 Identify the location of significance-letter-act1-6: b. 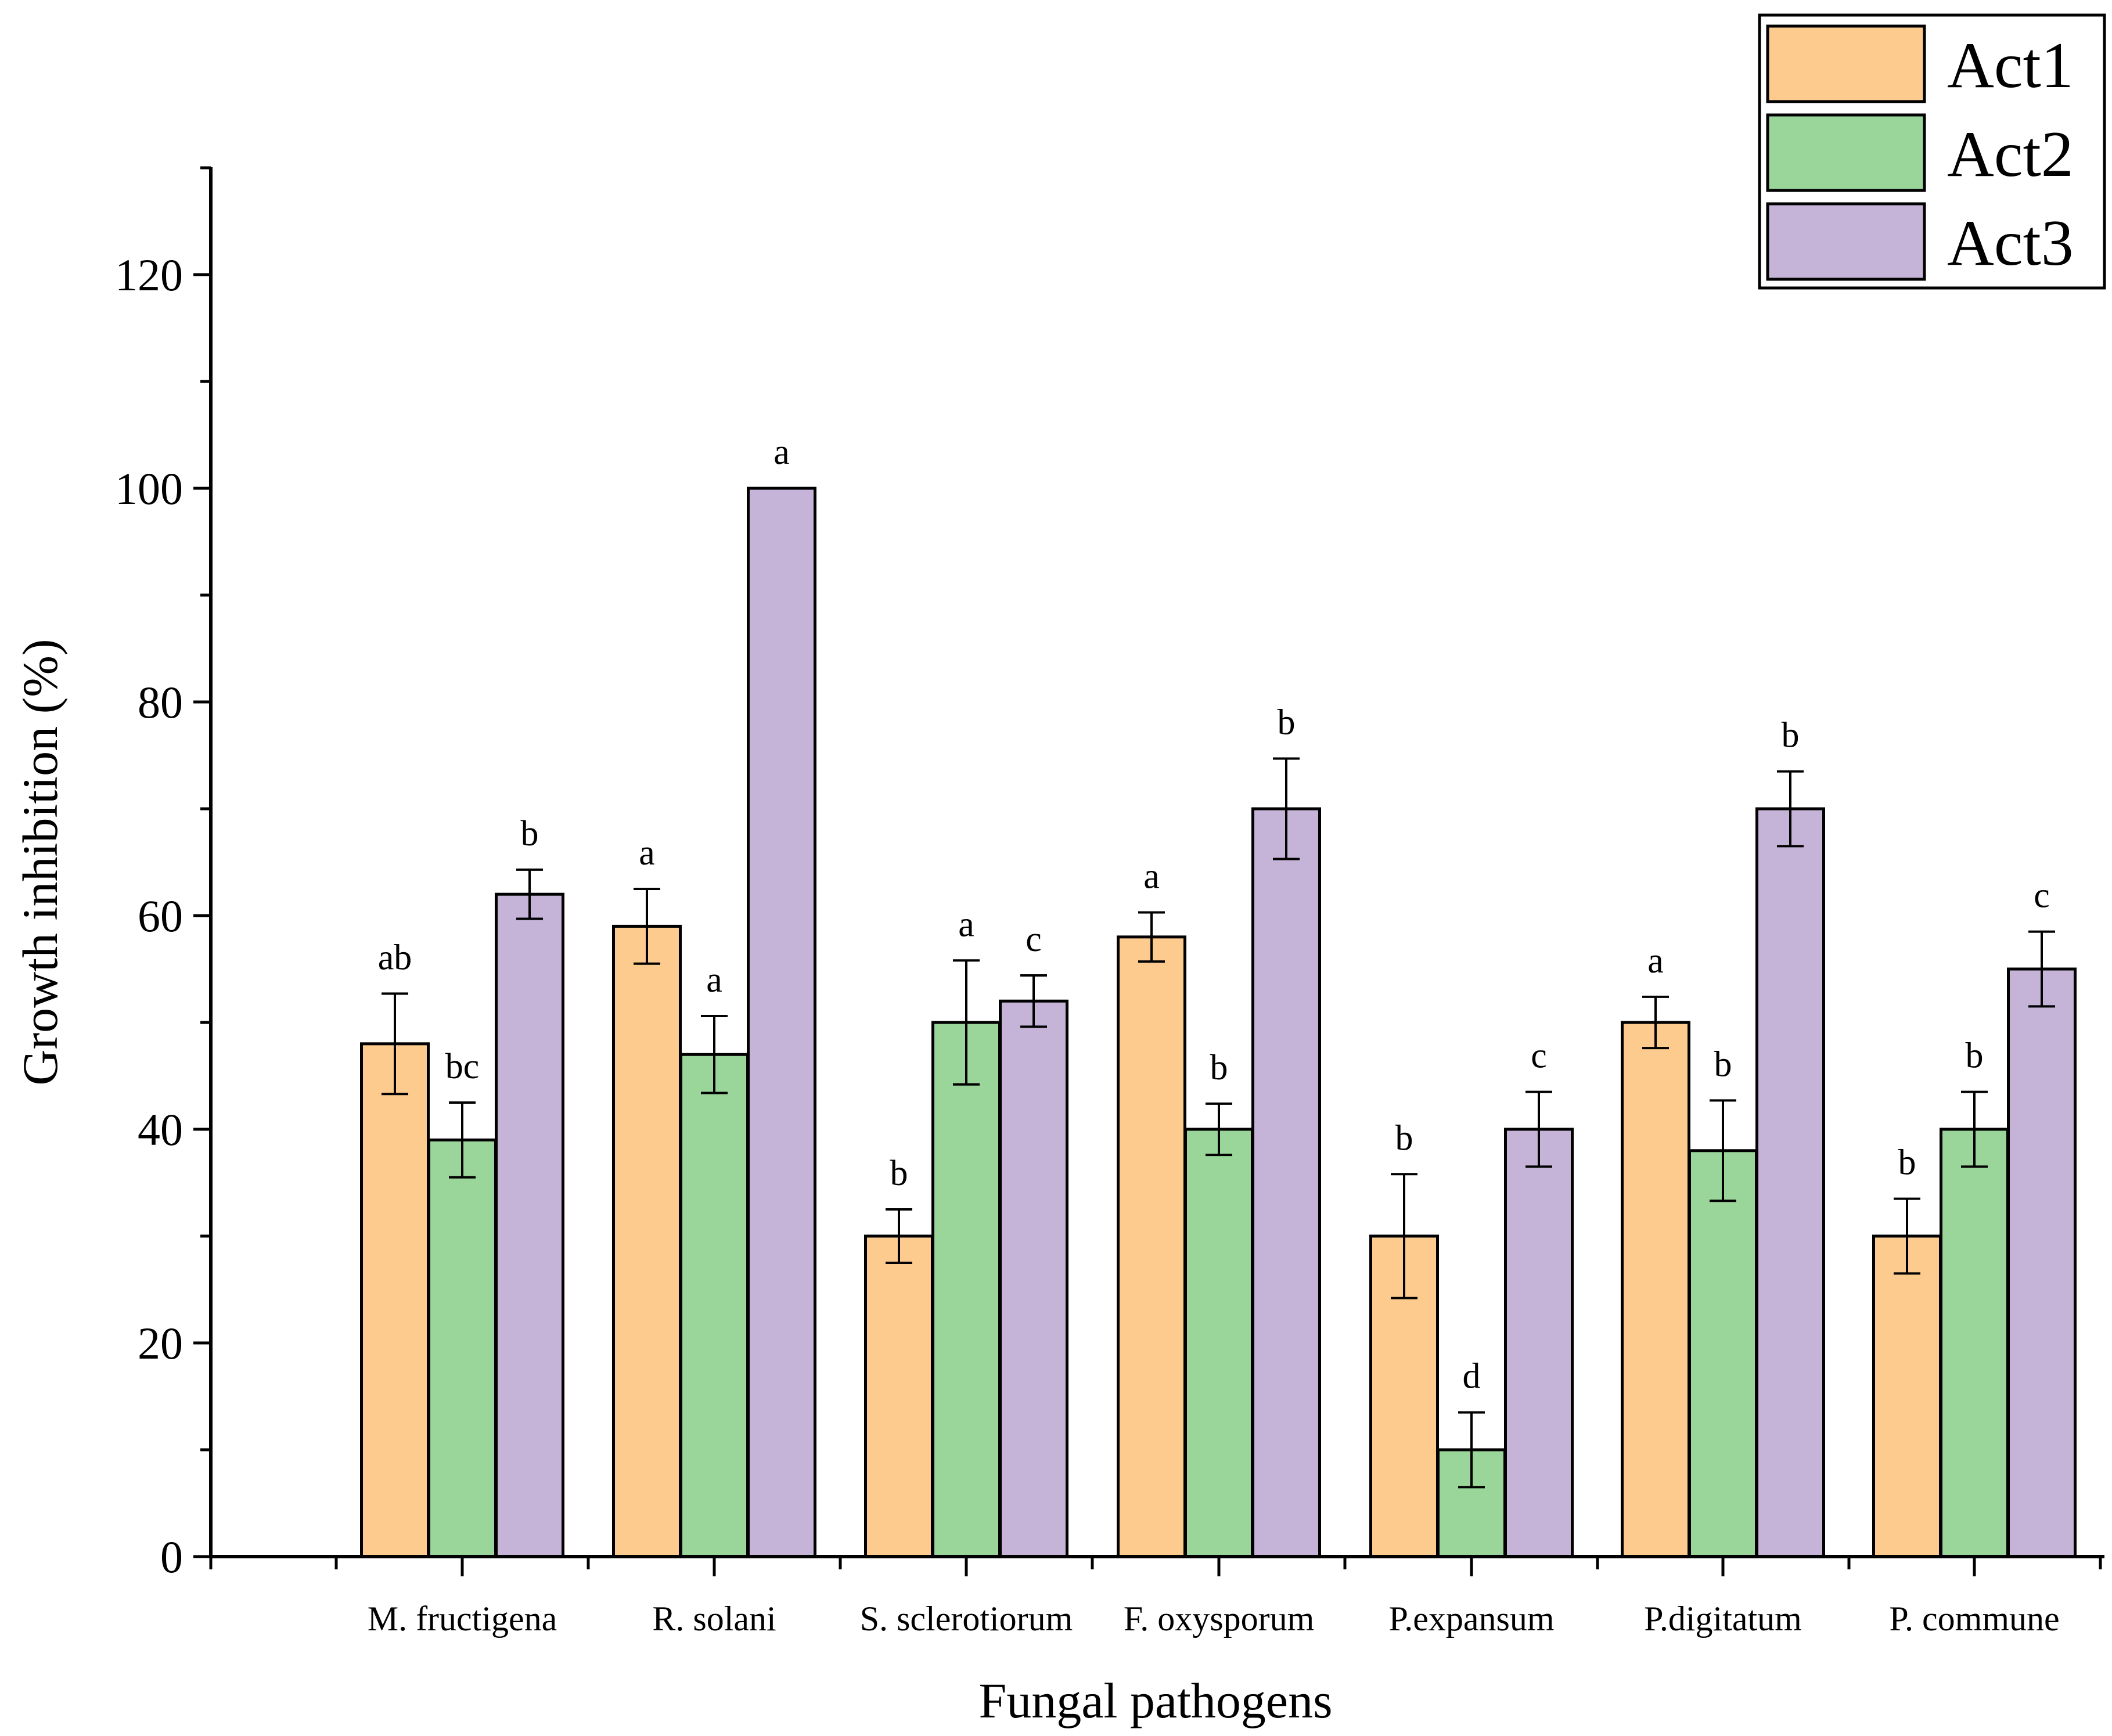
(1907, 1163).